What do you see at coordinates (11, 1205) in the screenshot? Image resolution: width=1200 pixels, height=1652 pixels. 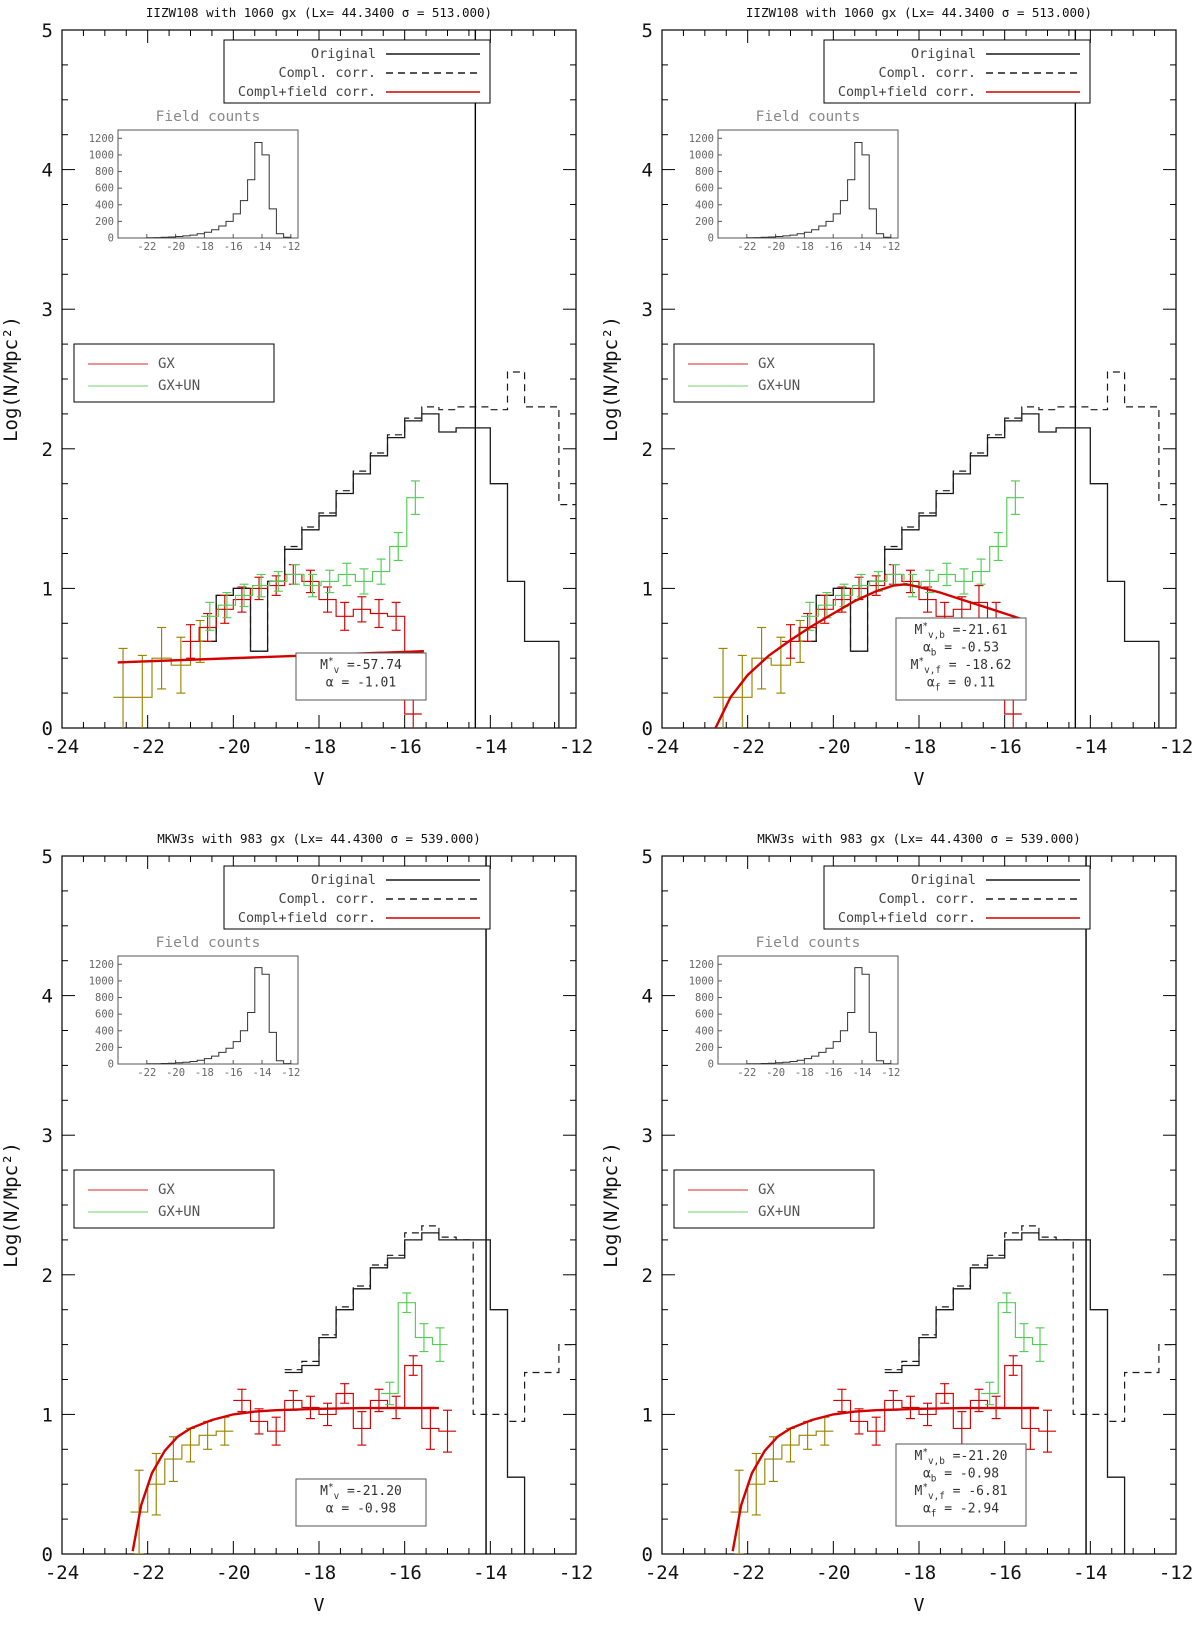 I see `y-axis-label: Log(N/Mpc²)` at bounding box center [11, 1205].